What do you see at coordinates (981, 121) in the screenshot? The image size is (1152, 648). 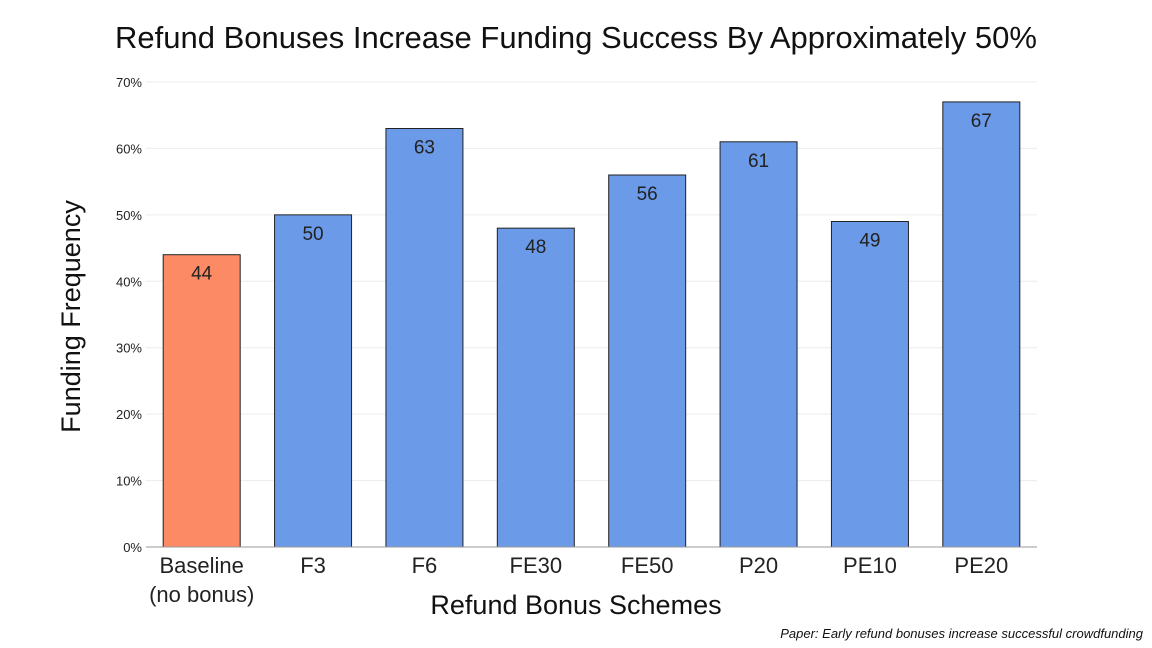 I see `bar-value-label: 67` at bounding box center [981, 121].